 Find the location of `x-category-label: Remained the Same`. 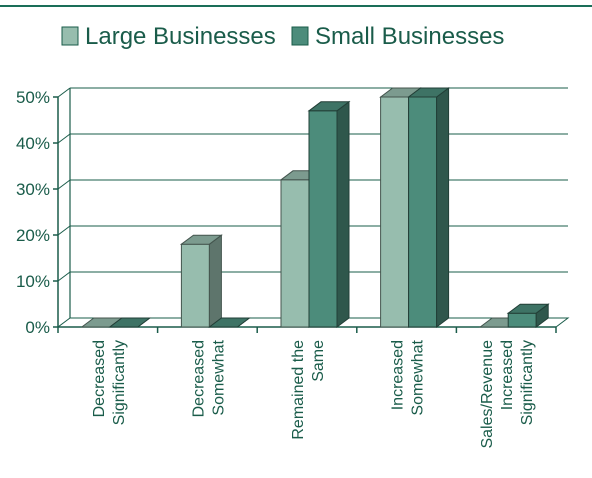

x-category-label: Remained the Same is located at coordinates (308, 390).